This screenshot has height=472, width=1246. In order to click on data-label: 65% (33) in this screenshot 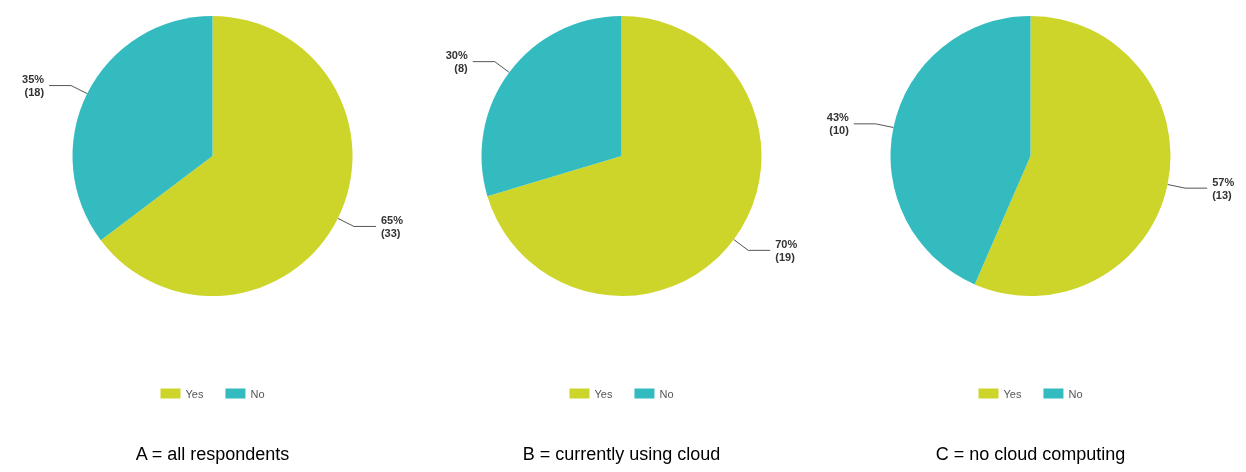, I will do `click(392, 226)`.